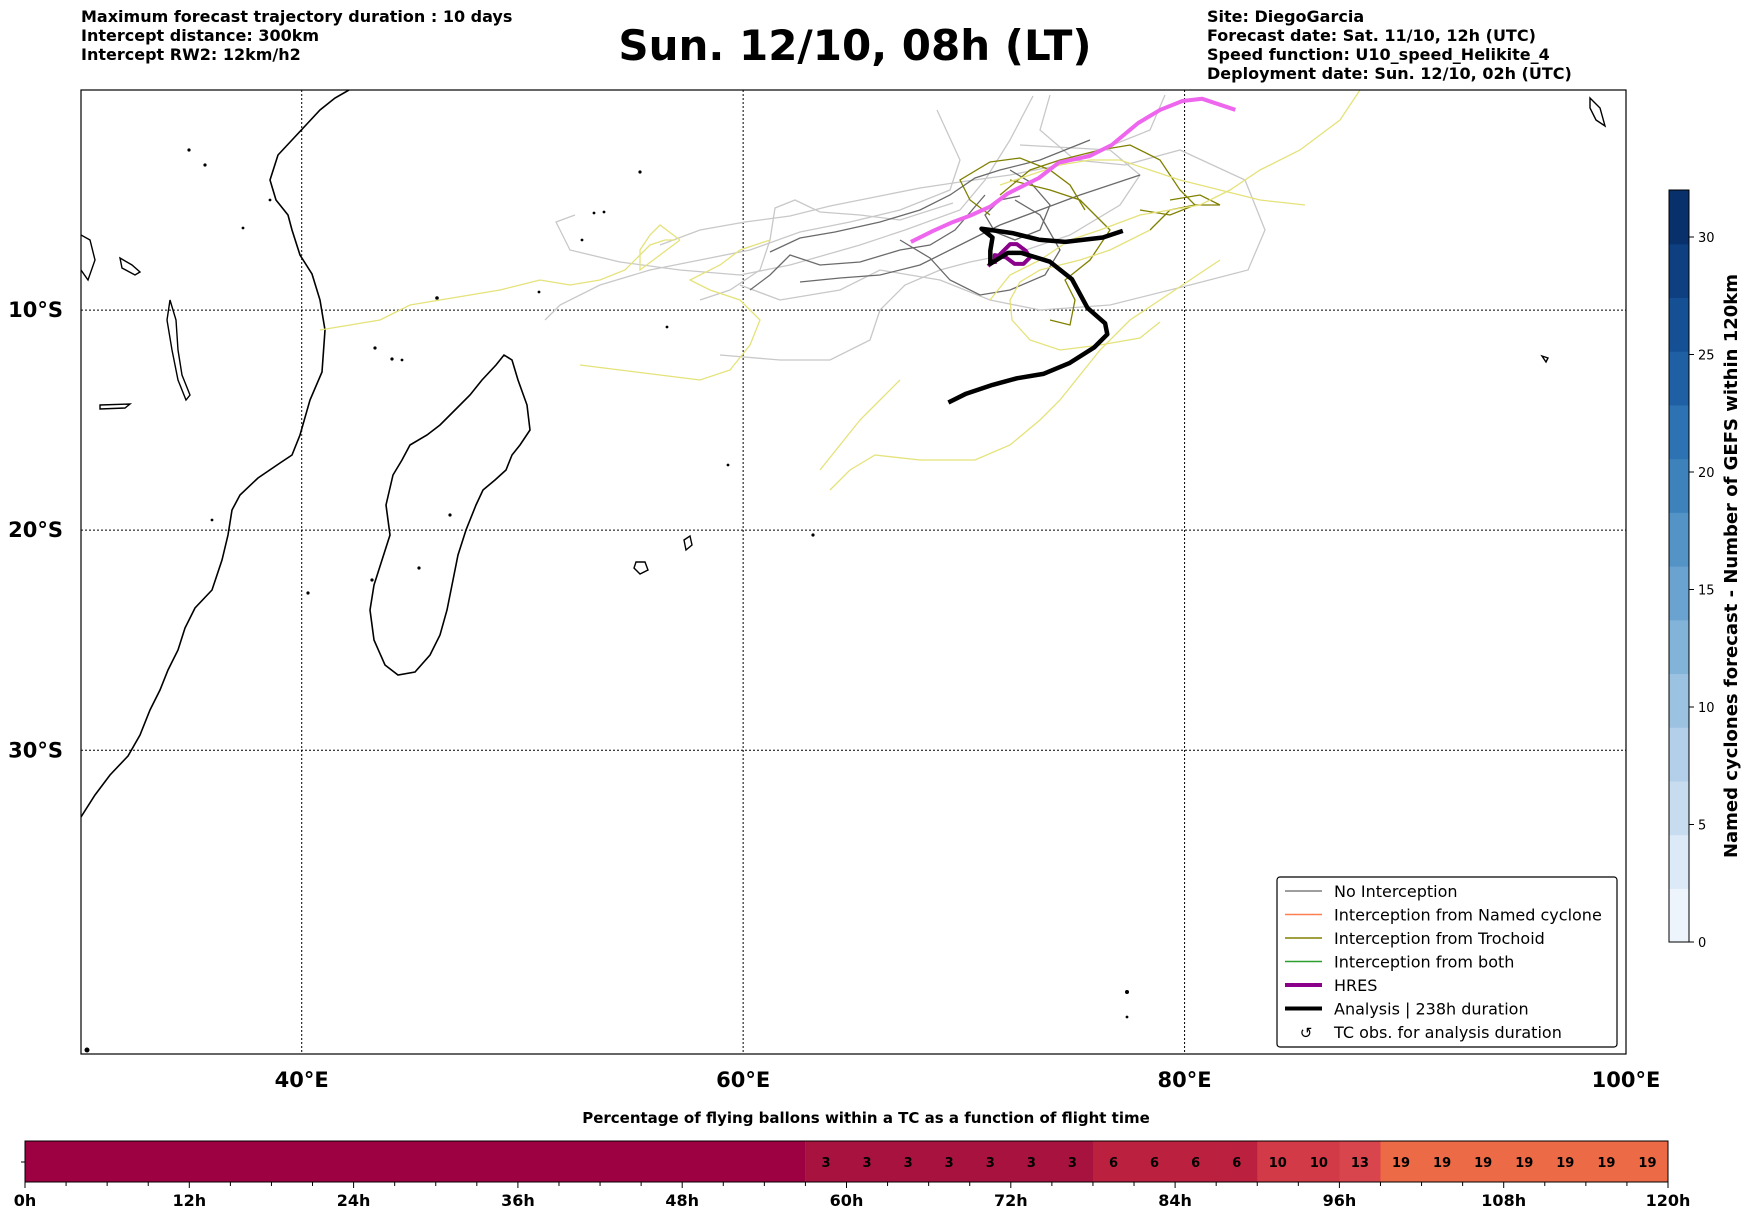 Image resolution: width=1752 pixels, height=1213 pixels. I want to click on madagascar-coastline, so click(450, 514).